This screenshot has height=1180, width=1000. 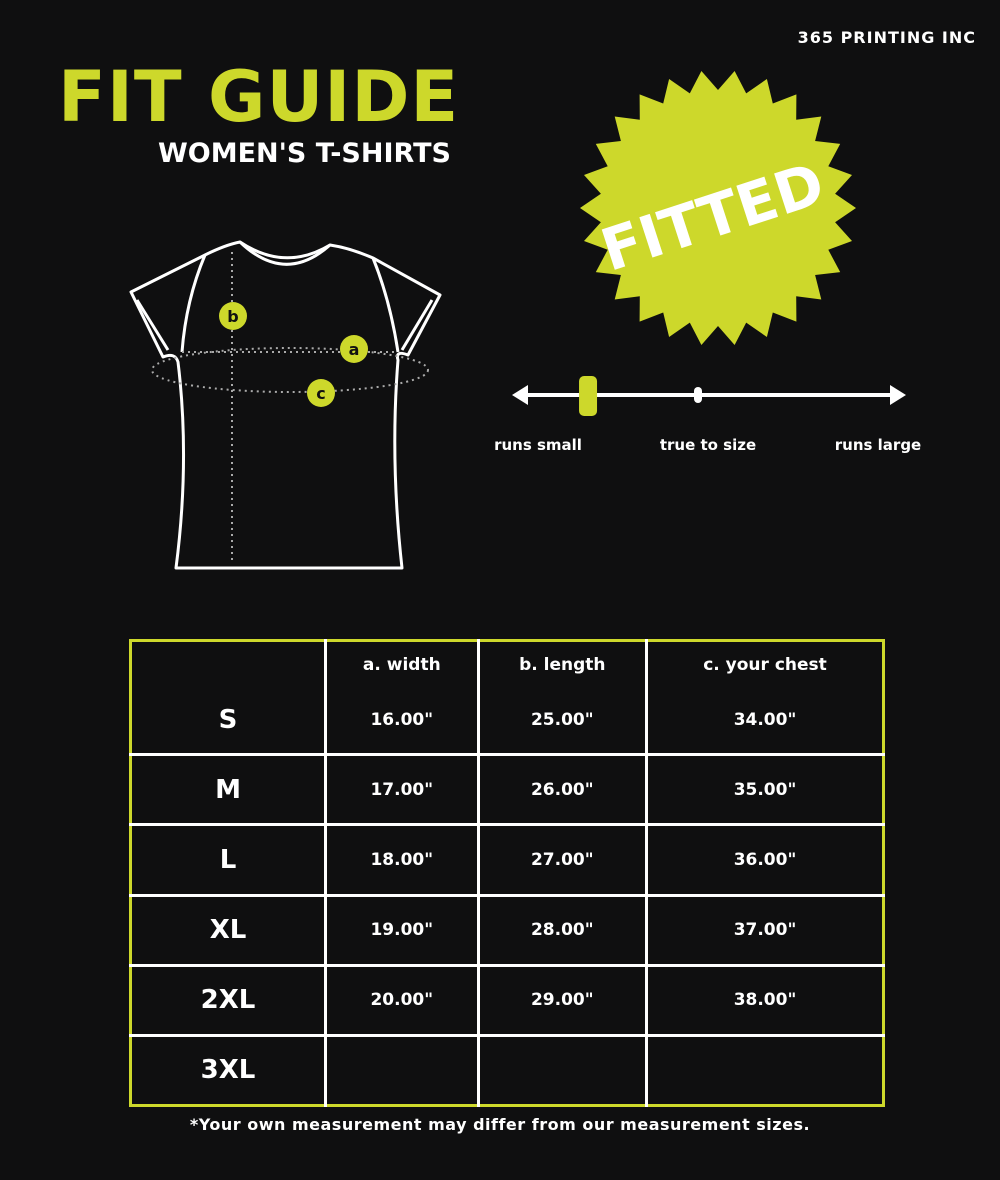 I want to click on arrow-left-icon, so click(x=520, y=395).